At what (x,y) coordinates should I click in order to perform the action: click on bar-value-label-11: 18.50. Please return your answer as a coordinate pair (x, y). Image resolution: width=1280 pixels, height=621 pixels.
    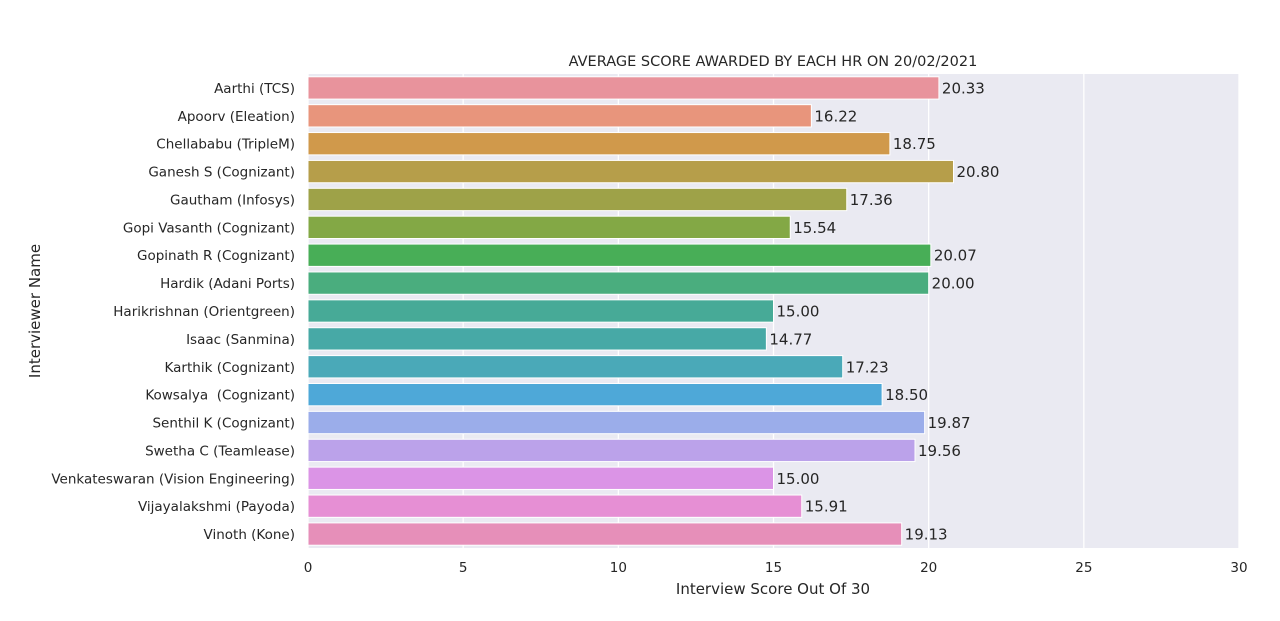
    Looking at the image, I should click on (906, 395).